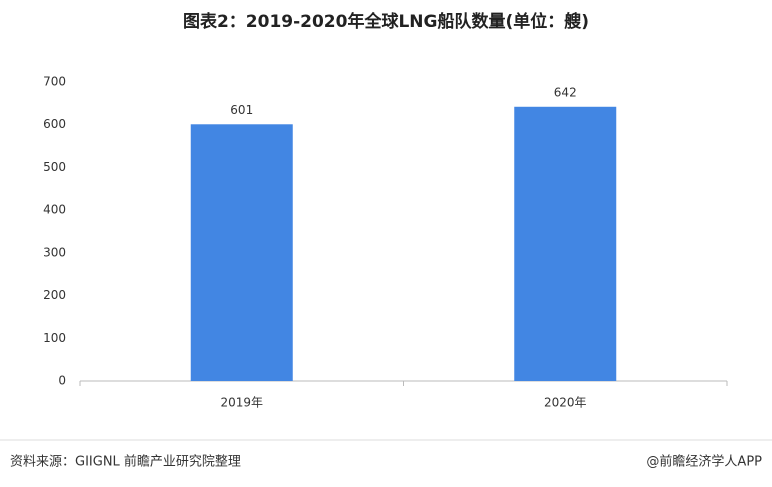 The height and width of the screenshot is (487, 772). I want to click on x-tick-label: 2020年, so click(565, 403).